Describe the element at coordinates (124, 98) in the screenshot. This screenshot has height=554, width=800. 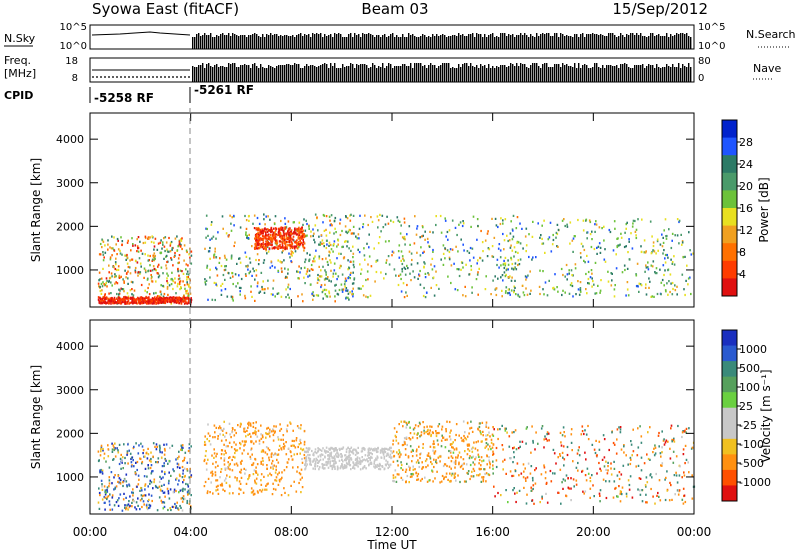
I see `cpid-segment-1: -5258 RF` at that location.